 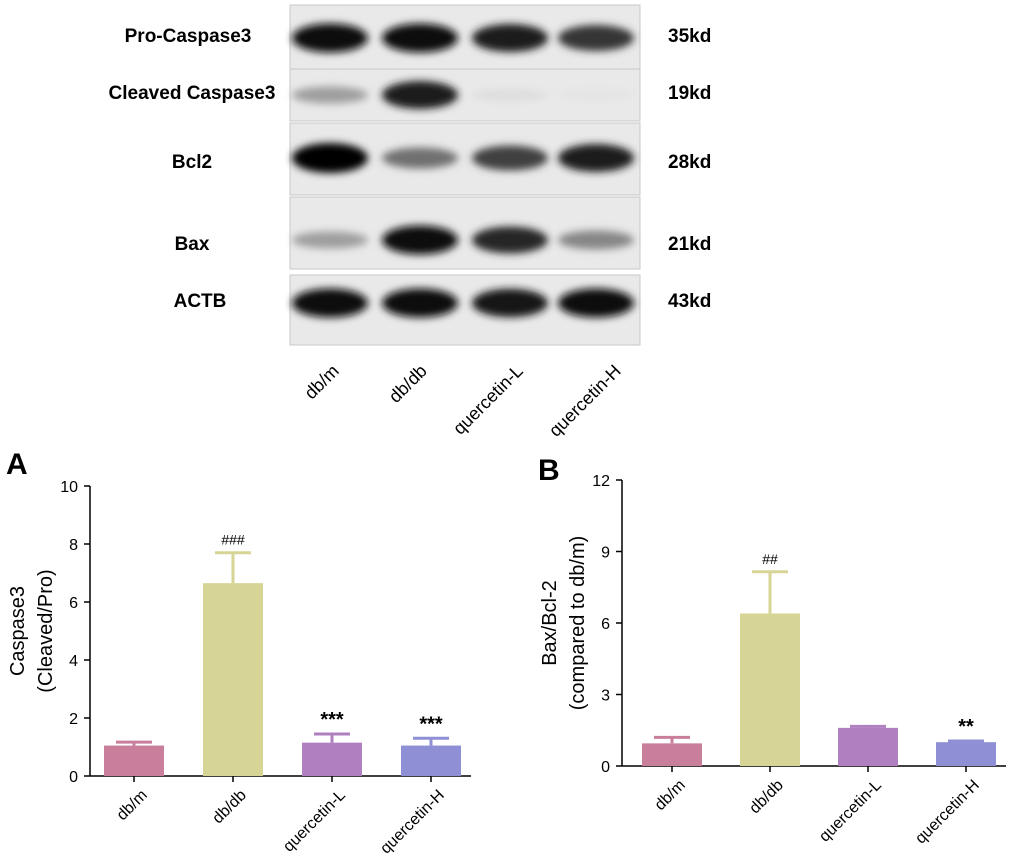 I want to click on molecular-weight-label: 21kd, so click(x=689, y=244).